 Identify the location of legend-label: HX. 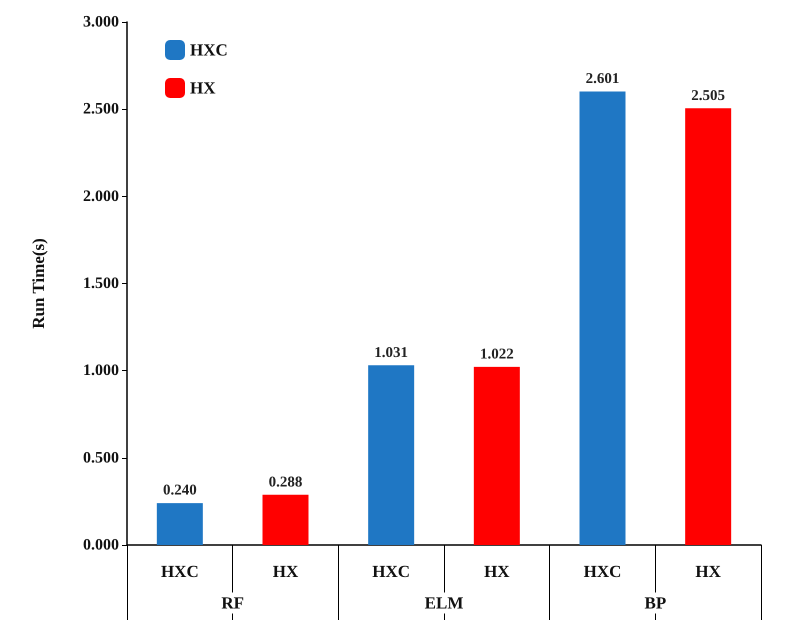
(203, 88).